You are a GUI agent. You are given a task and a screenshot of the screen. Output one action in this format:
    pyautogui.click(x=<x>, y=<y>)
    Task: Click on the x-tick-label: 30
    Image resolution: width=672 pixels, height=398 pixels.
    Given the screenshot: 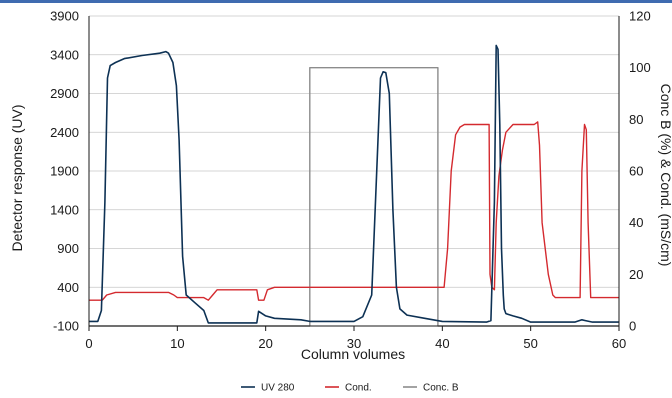 What is the action you would take?
    pyautogui.click(x=354, y=343)
    